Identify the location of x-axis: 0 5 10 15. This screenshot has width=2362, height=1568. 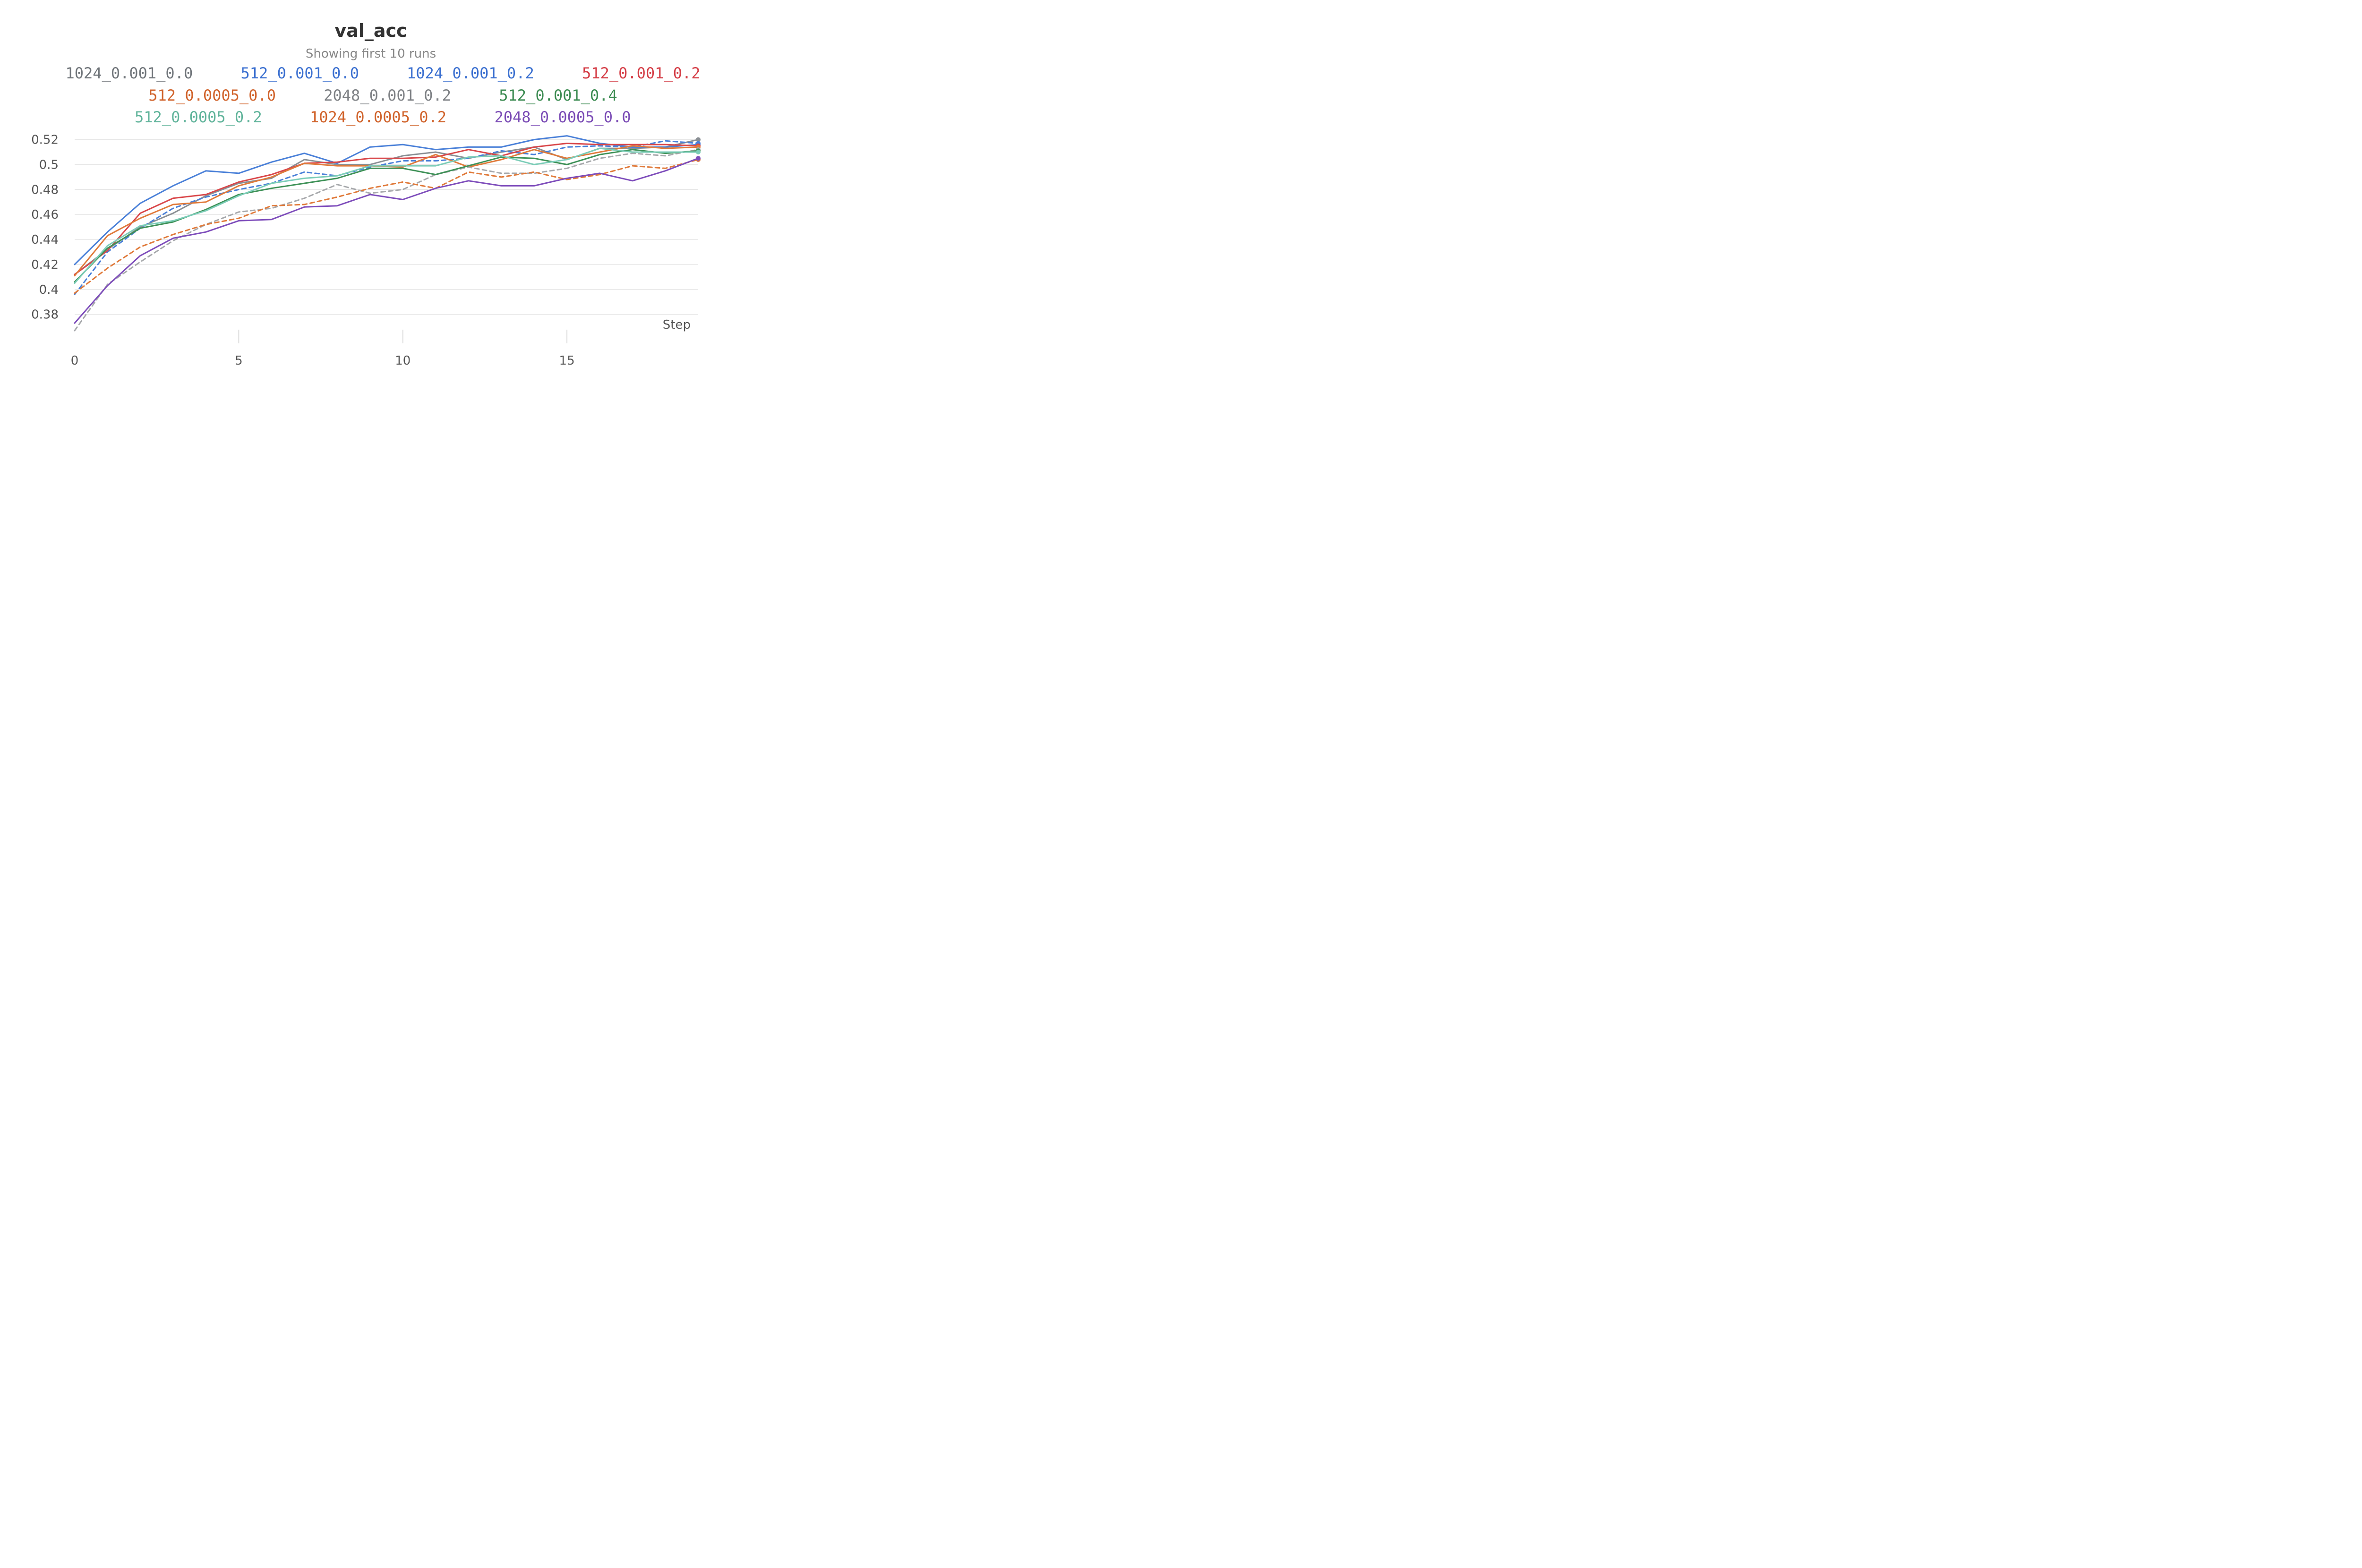
(323, 349).